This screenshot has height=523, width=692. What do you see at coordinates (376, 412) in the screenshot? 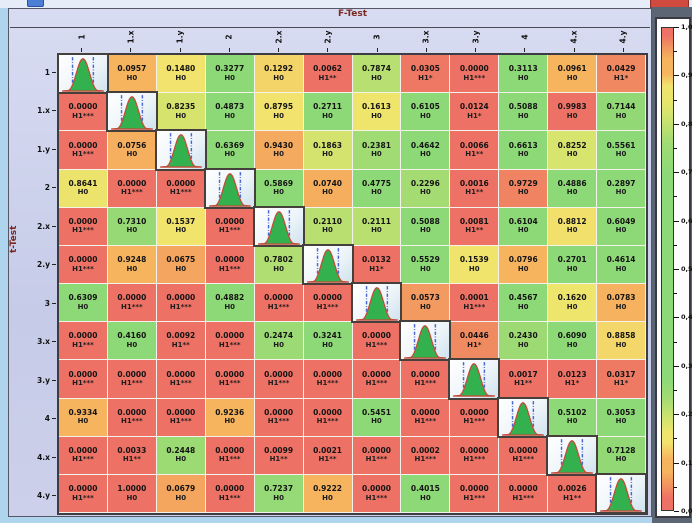
I see `p-value: 0.5451` at bounding box center [376, 412].